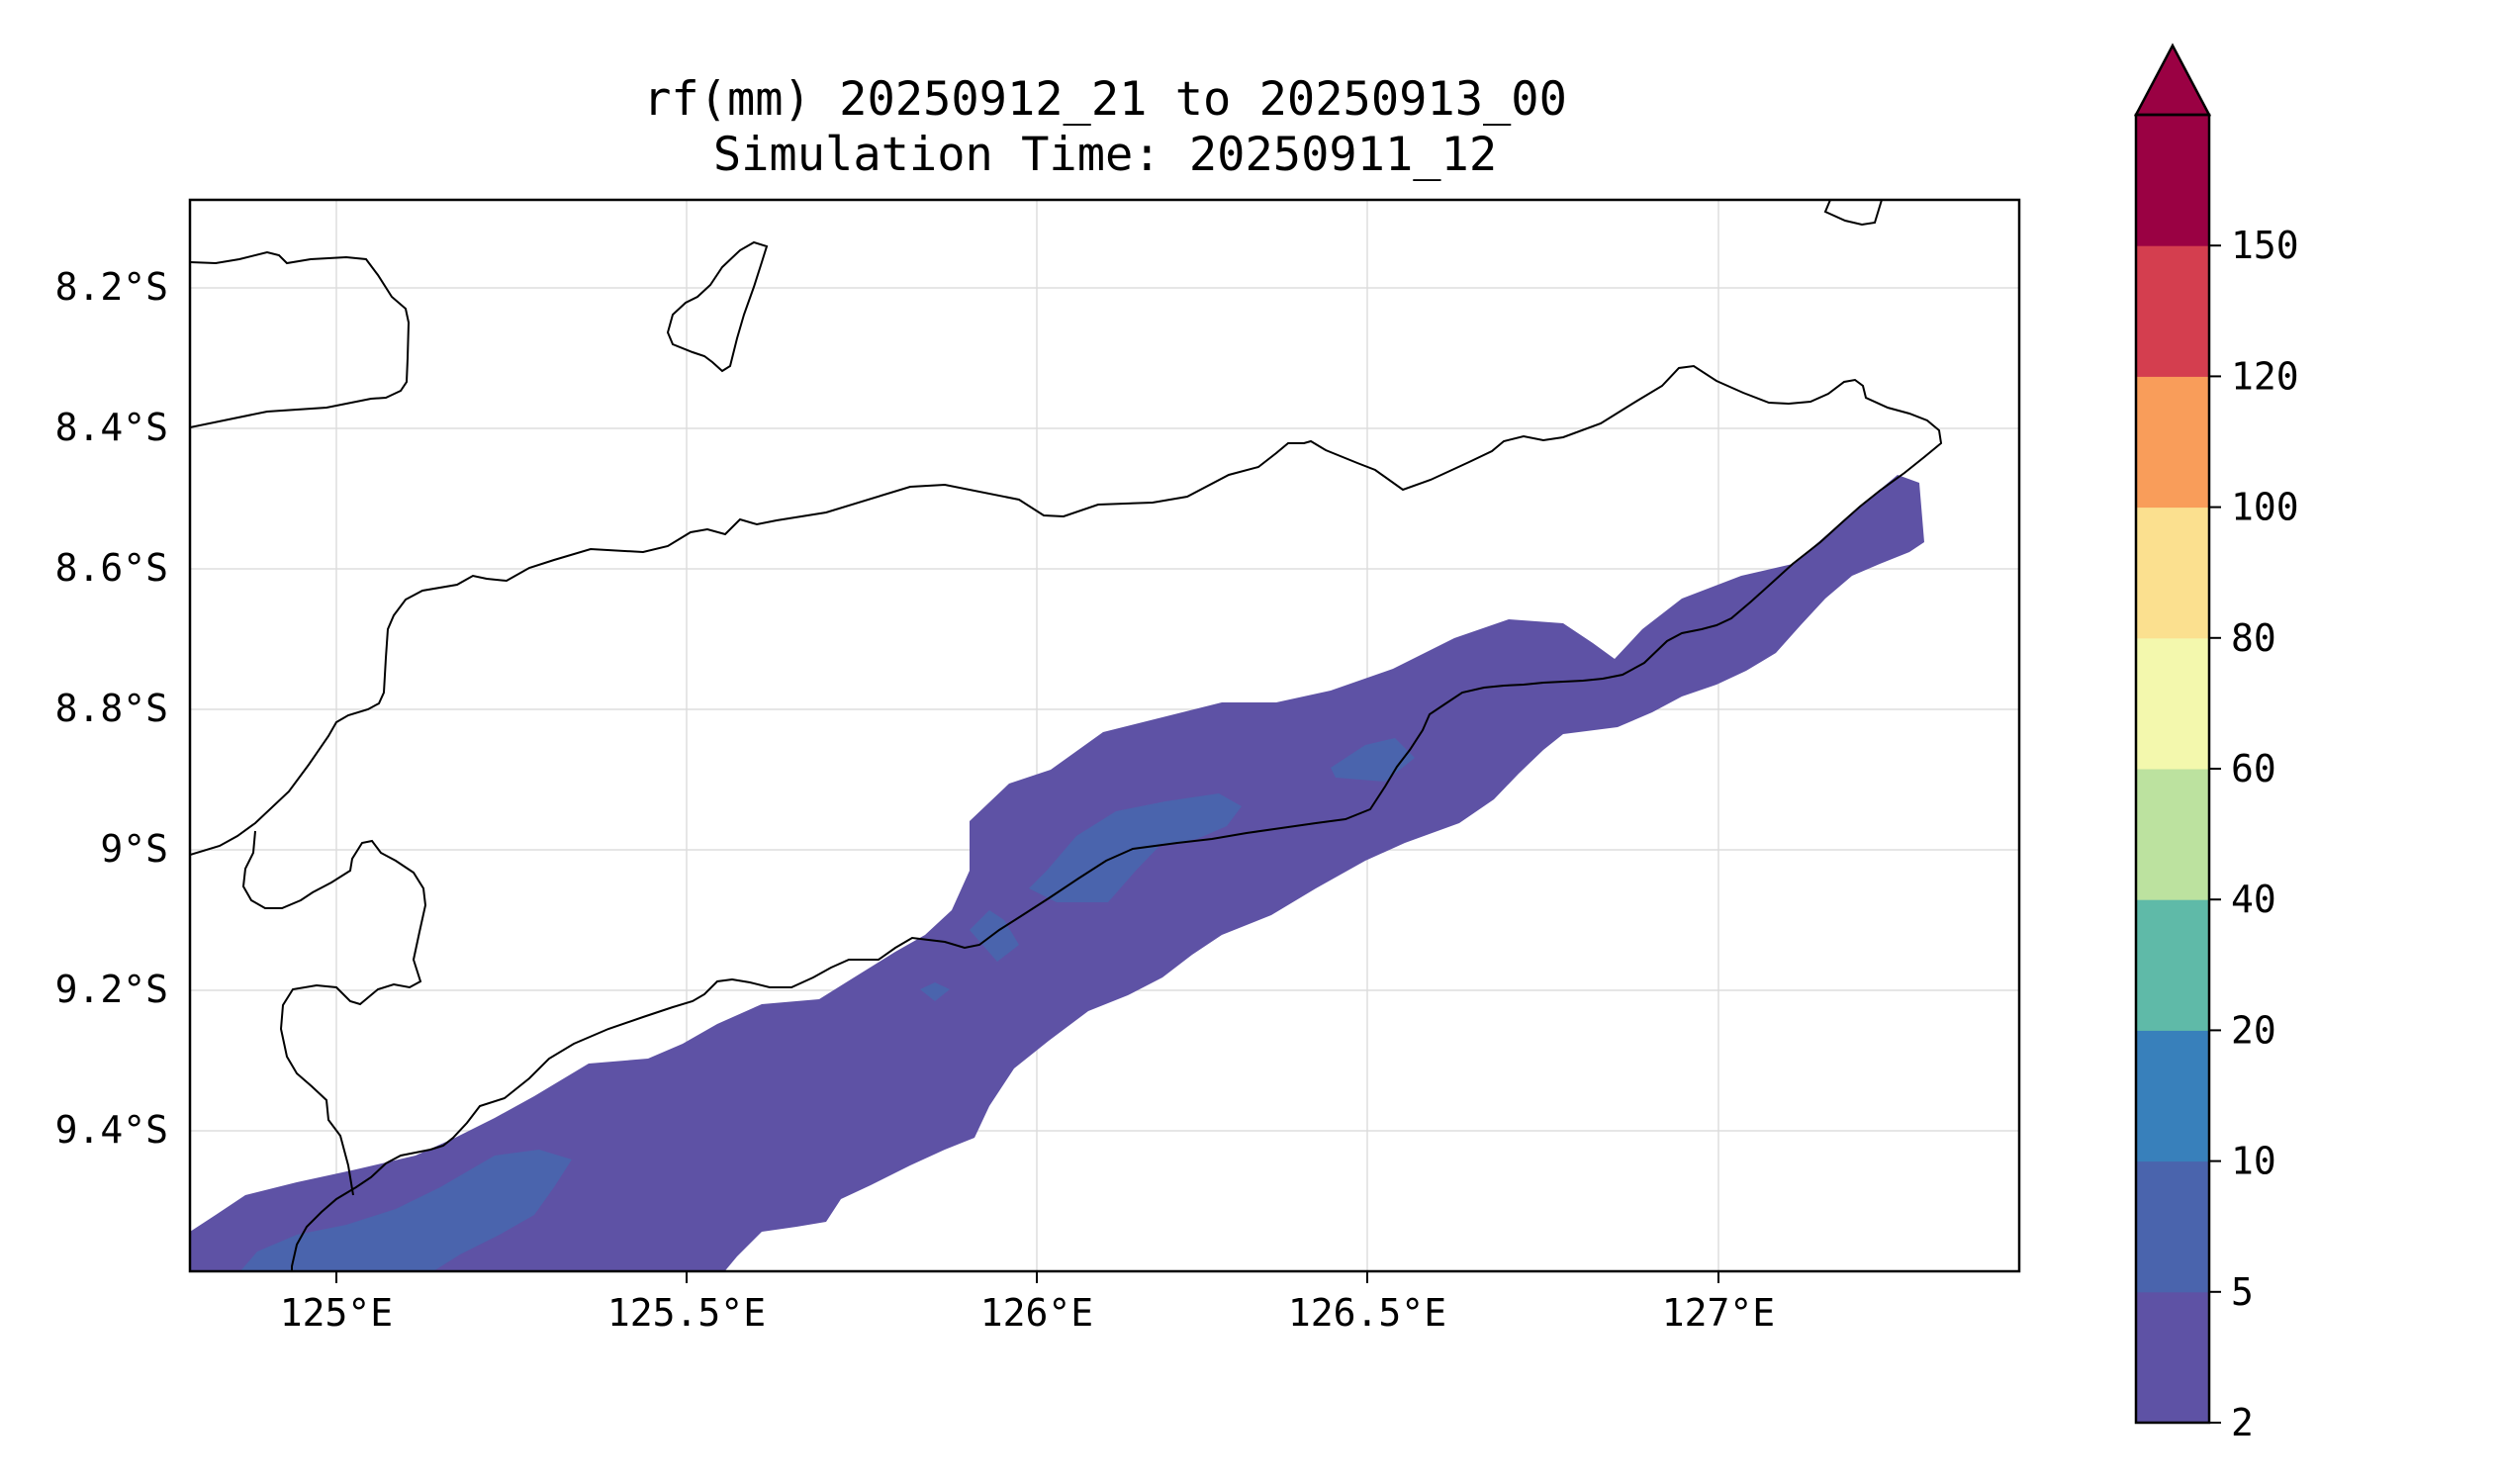  What do you see at coordinates (2253, 638) in the screenshot?
I see `colorbar-tick-label: 80` at bounding box center [2253, 638].